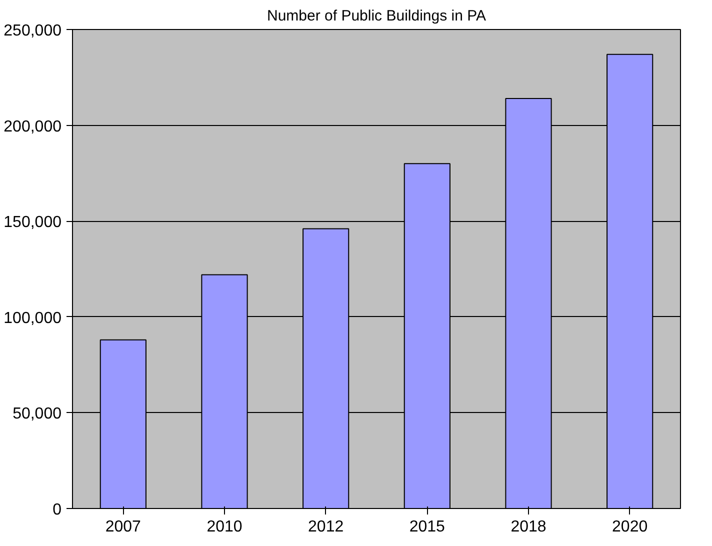 Image resolution: width=712 pixels, height=546 pixels. What do you see at coordinates (224, 527) in the screenshot?
I see `x-tick-label: 2010` at bounding box center [224, 527].